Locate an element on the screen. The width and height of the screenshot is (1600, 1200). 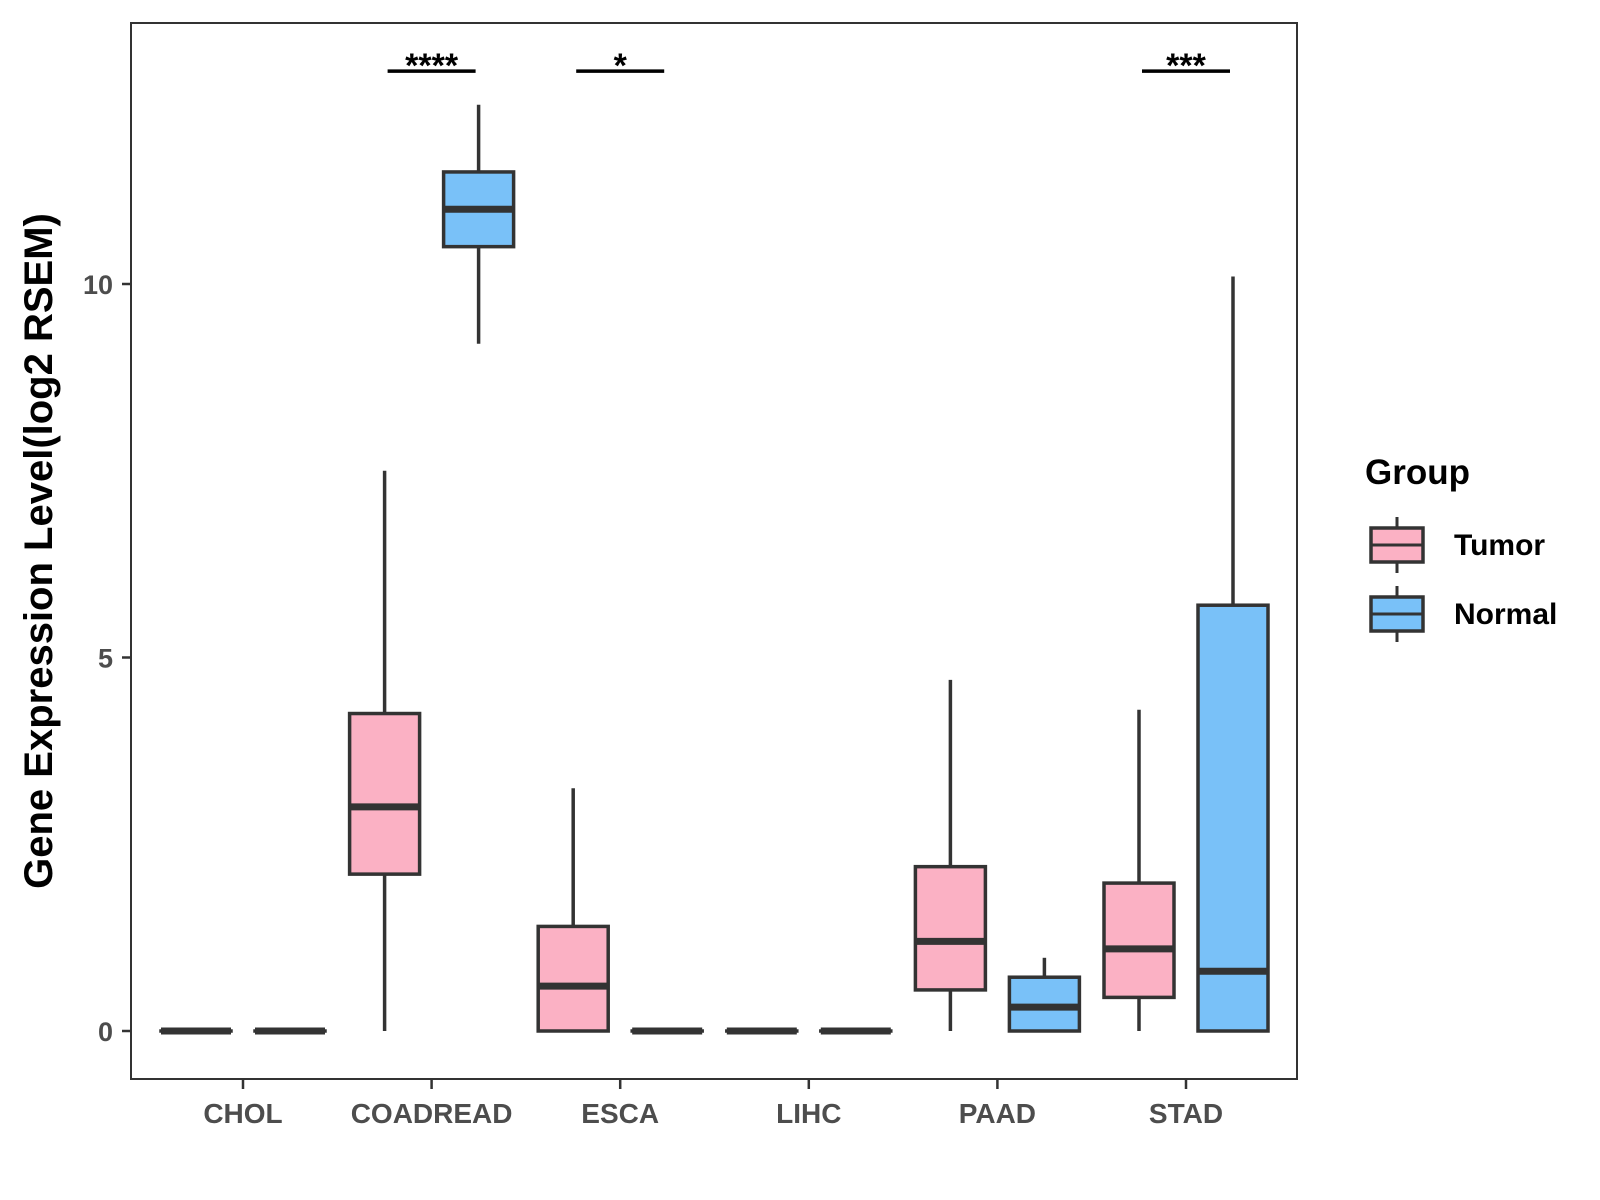
y-axis-title: Gene Expression Level(log2 RSEM) is located at coordinates (39, 551).